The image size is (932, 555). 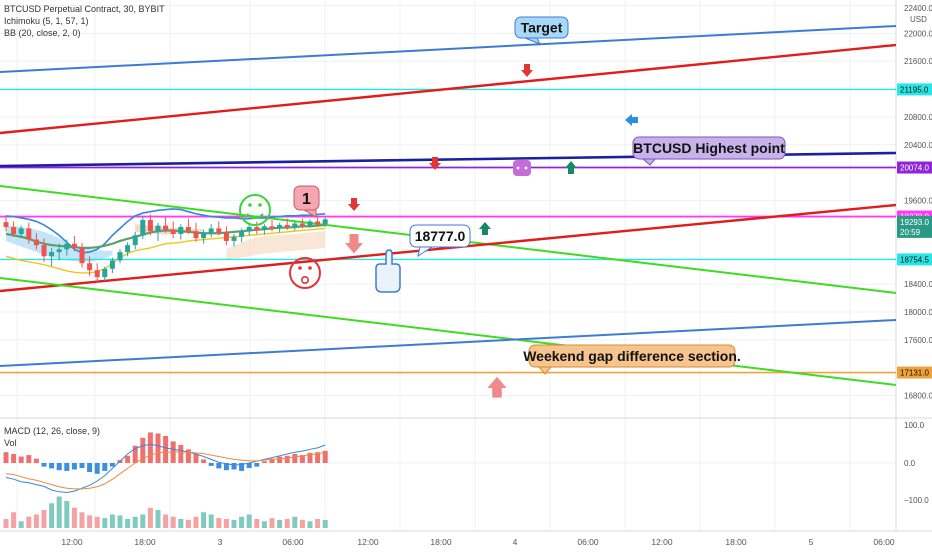 What do you see at coordinates (310, 213) in the screenshot?
I see `callout-one-tail` at bounding box center [310, 213].